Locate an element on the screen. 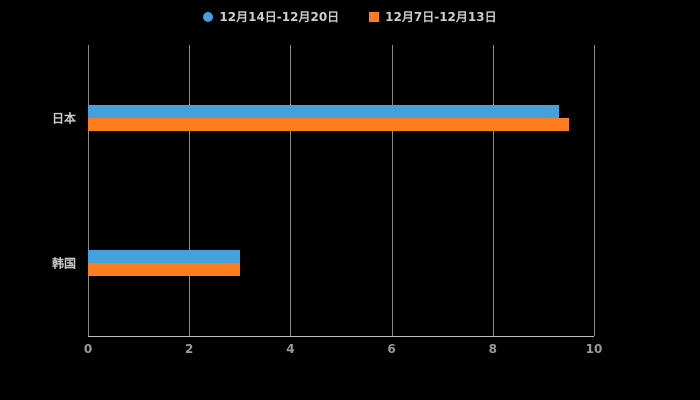  x-tick-label: 6 is located at coordinates (391, 349).